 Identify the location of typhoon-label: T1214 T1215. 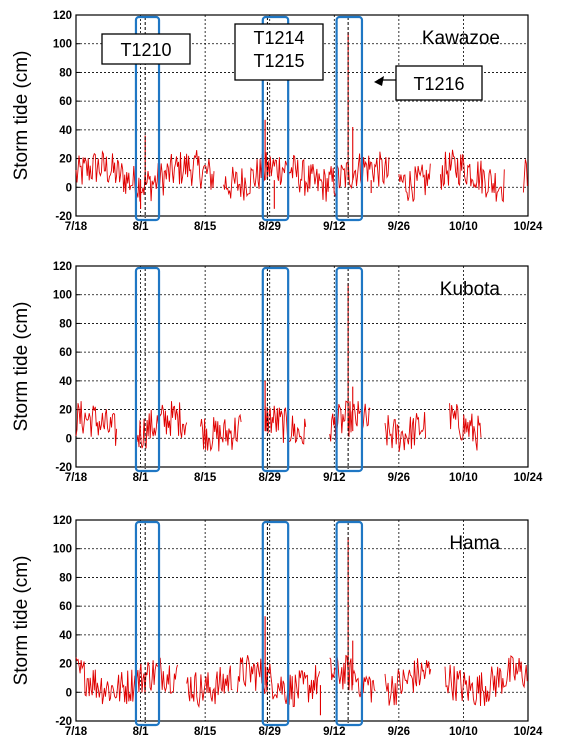
(278, 49).